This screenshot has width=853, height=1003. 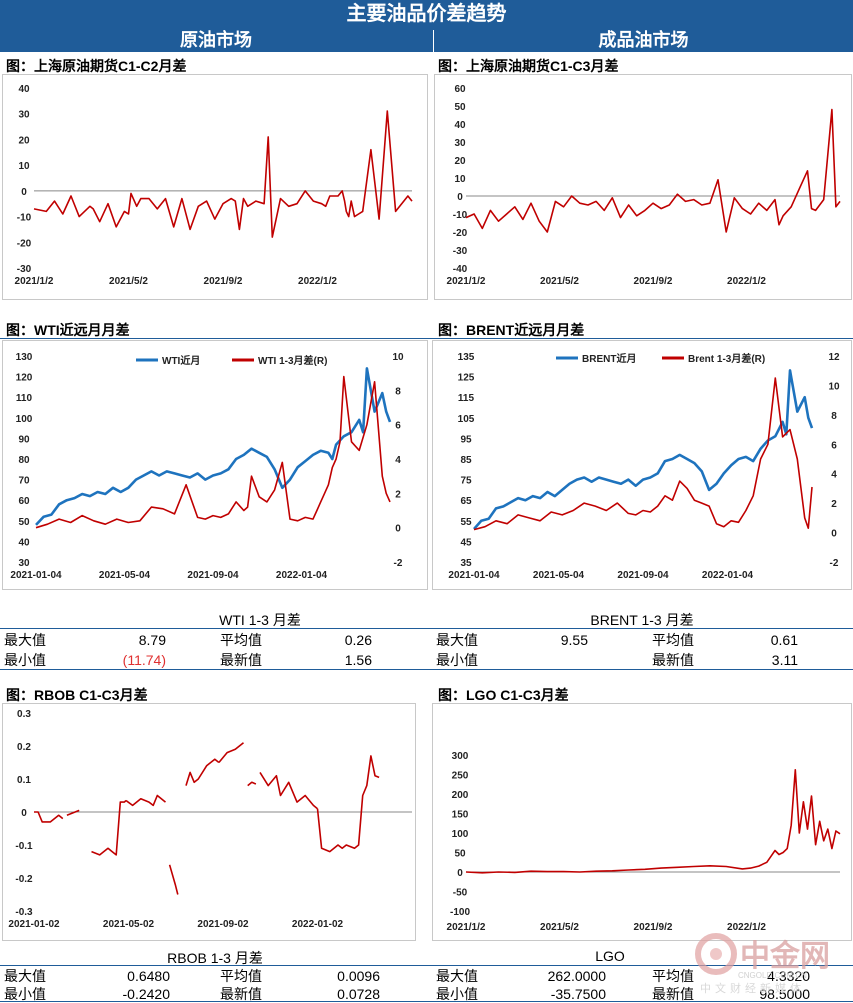 What do you see at coordinates (460, 161) in the screenshot?
I see `y-tick-label: 20` at bounding box center [460, 161].